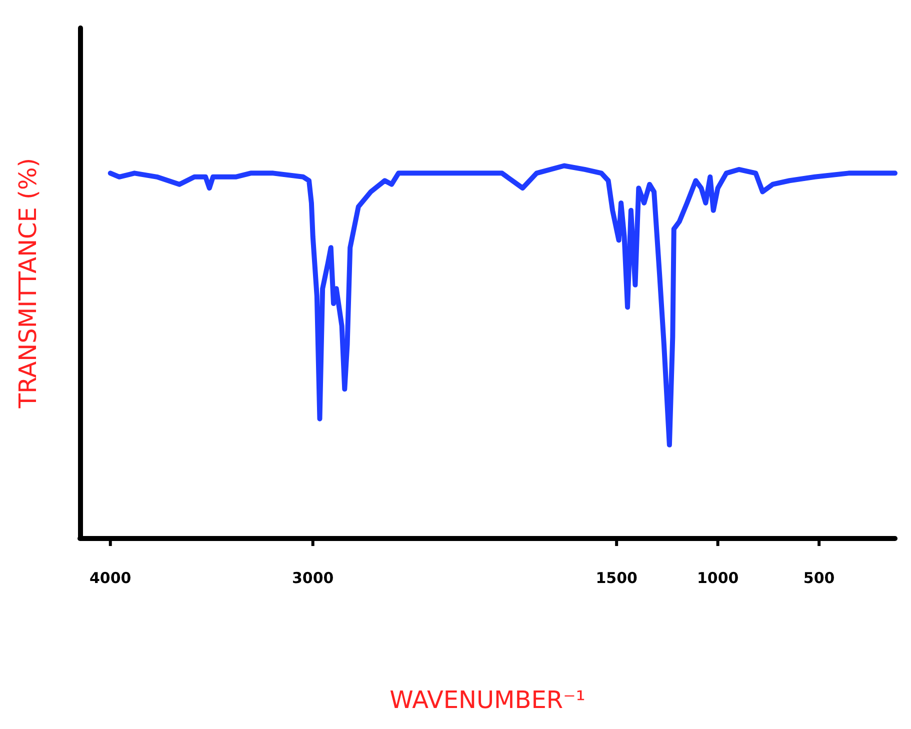 The height and width of the screenshot is (729, 911). What do you see at coordinates (111, 578) in the screenshot?
I see `x-tick-label: 4000` at bounding box center [111, 578].